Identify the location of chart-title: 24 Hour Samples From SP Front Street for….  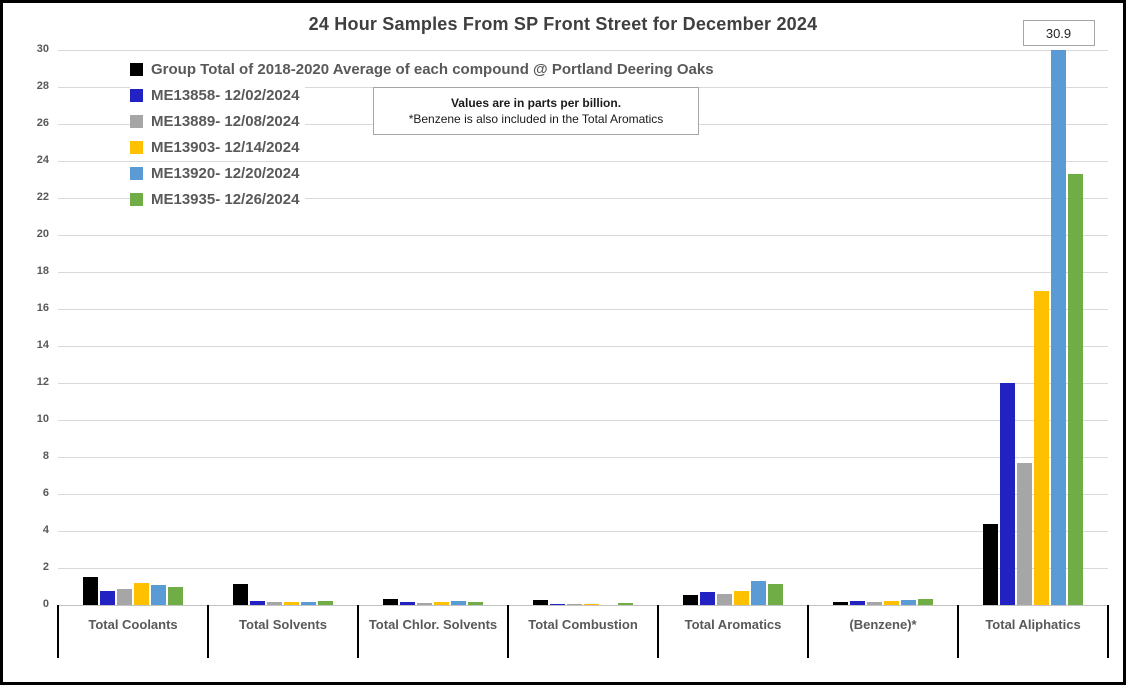
(563, 24).